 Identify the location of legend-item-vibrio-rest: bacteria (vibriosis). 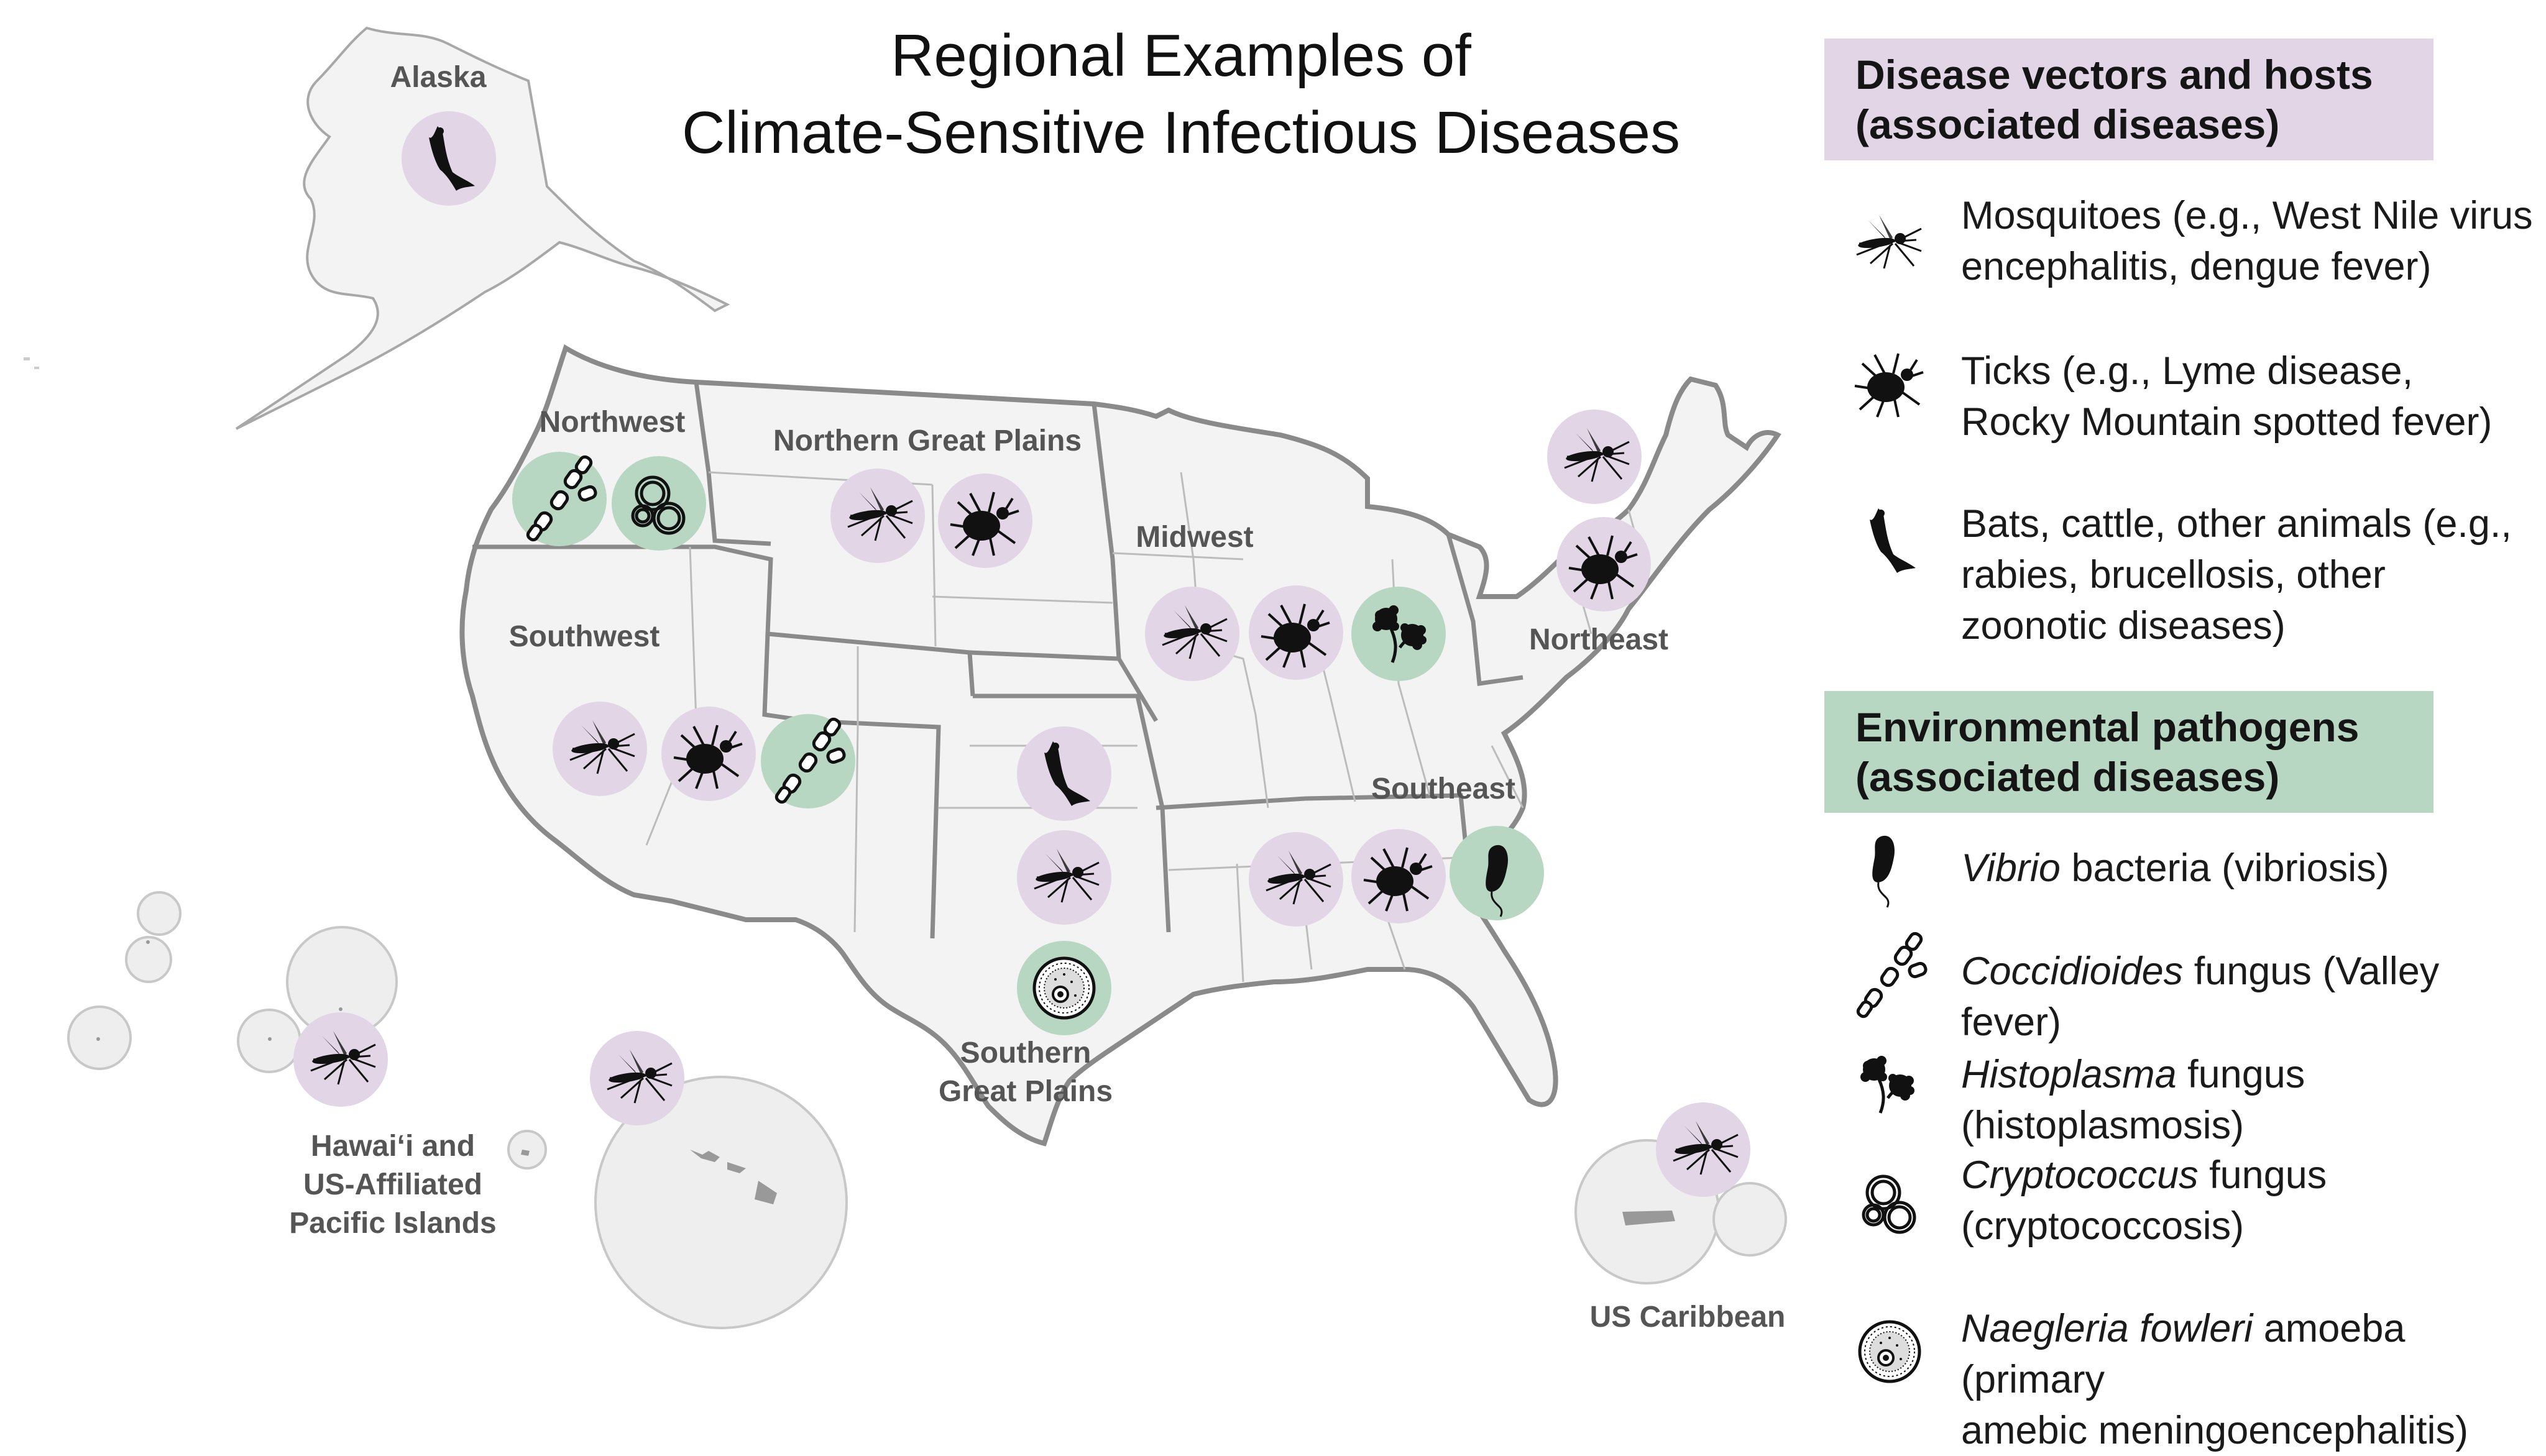
(2224, 868).